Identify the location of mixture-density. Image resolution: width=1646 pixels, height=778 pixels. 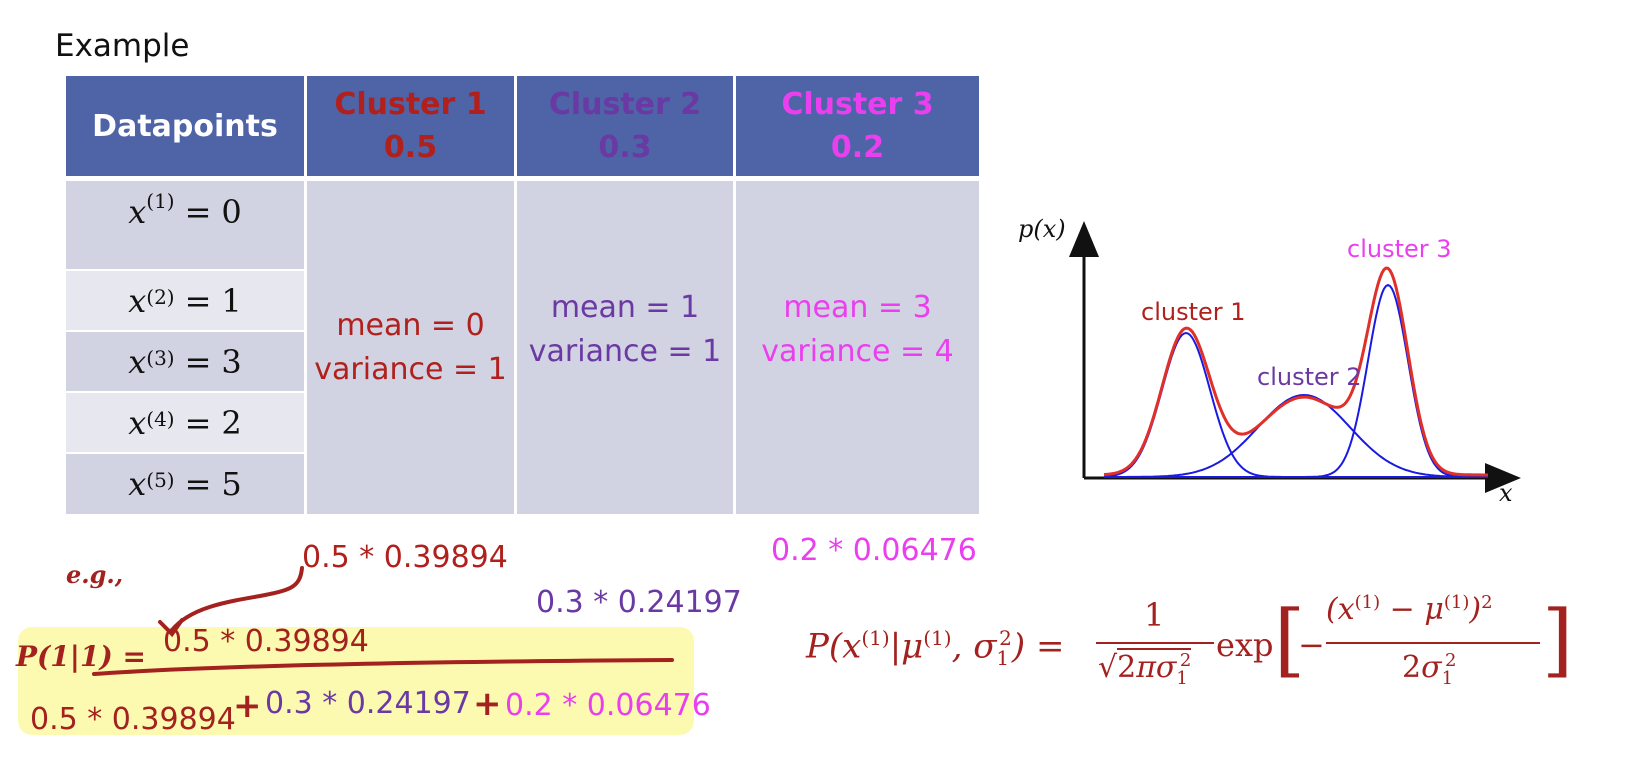
(1295, 371).